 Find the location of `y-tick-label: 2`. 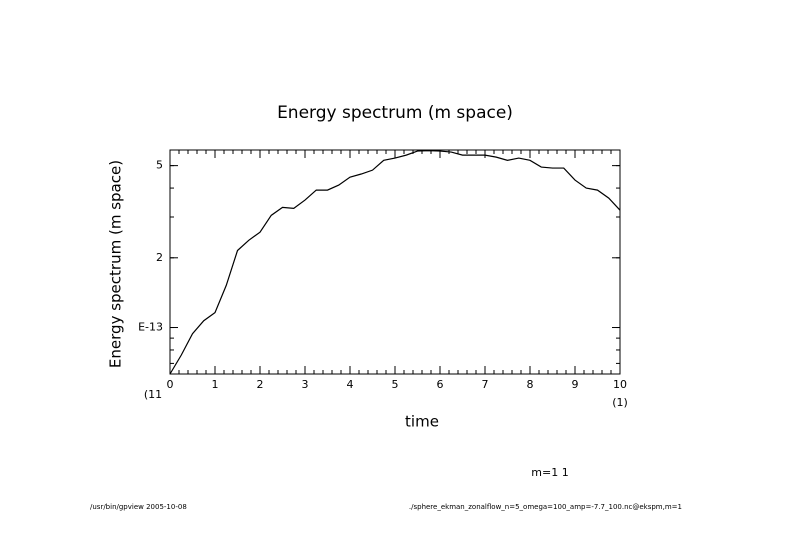

y-tick-label: 2 is located at coordinates (159, 257).